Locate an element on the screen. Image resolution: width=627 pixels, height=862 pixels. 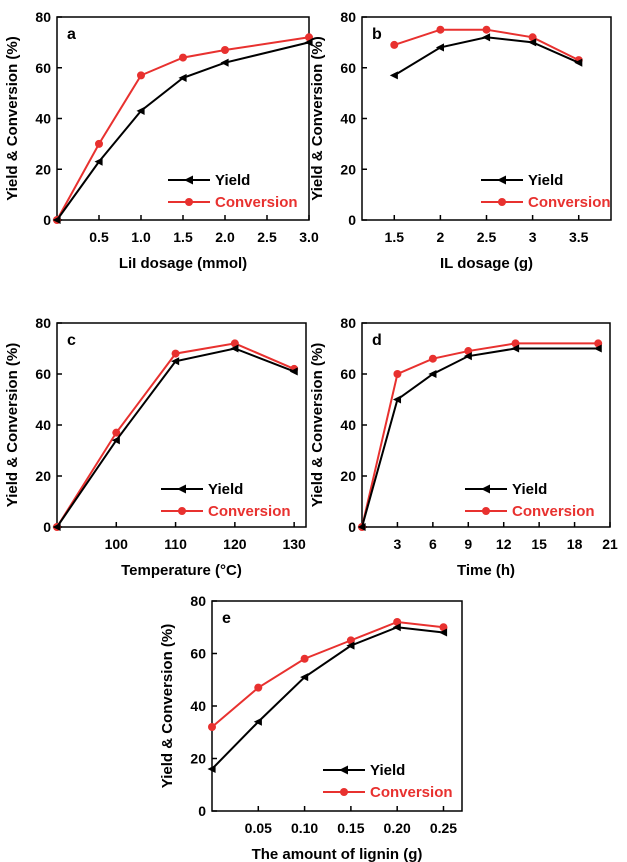
x-tick-label: 0.05 is located at coordinates (258, 828).